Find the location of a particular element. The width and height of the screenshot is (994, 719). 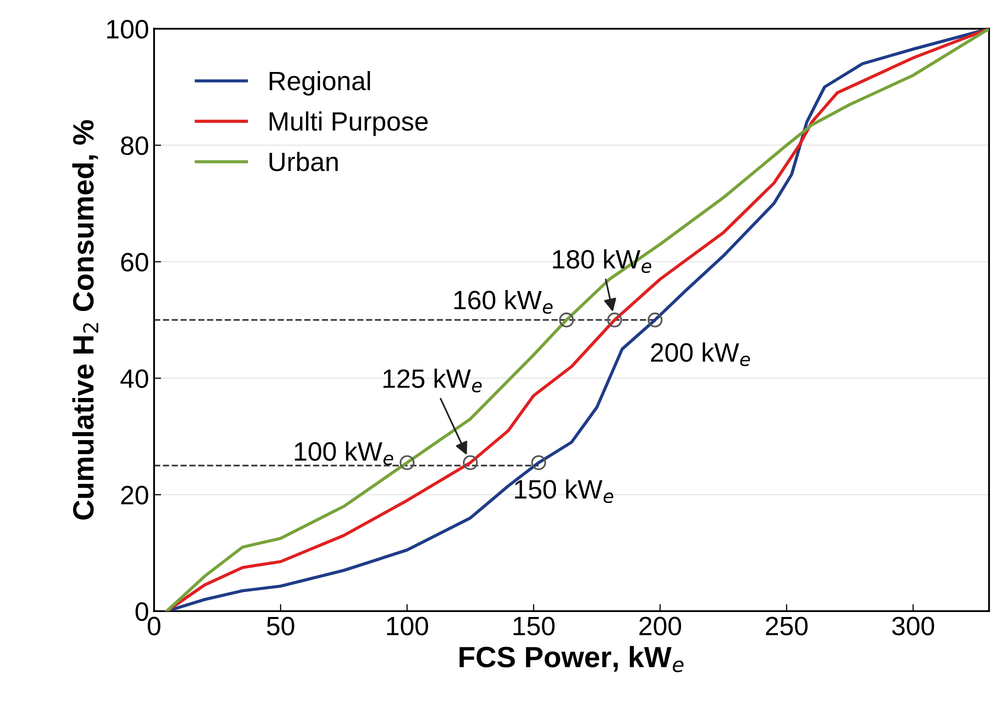

y-axis-title: Cumulative H$_{2}$ Consumed, % is located at coordinates (85, 320).